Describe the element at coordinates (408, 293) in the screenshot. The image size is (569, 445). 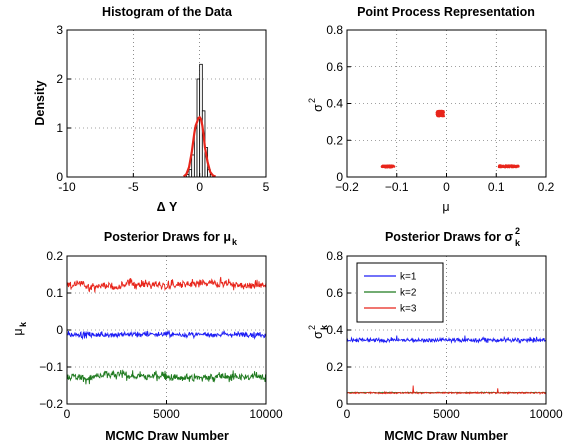
I see `legend-label-k2: k=2` at that location.